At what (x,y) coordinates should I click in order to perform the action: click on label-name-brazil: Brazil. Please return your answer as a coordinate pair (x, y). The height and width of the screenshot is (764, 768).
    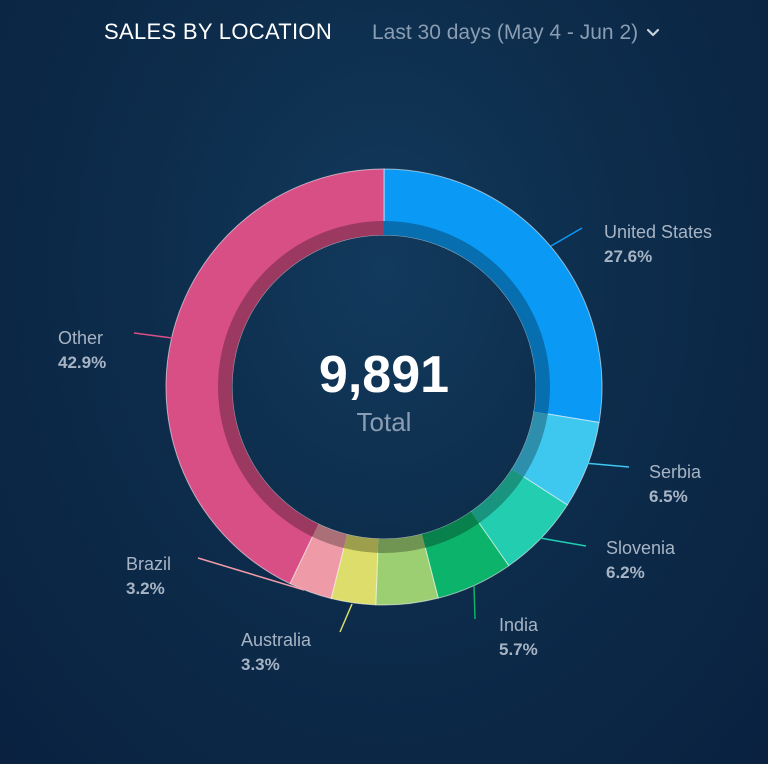
    Looking at the image, I should click on (148, 564).